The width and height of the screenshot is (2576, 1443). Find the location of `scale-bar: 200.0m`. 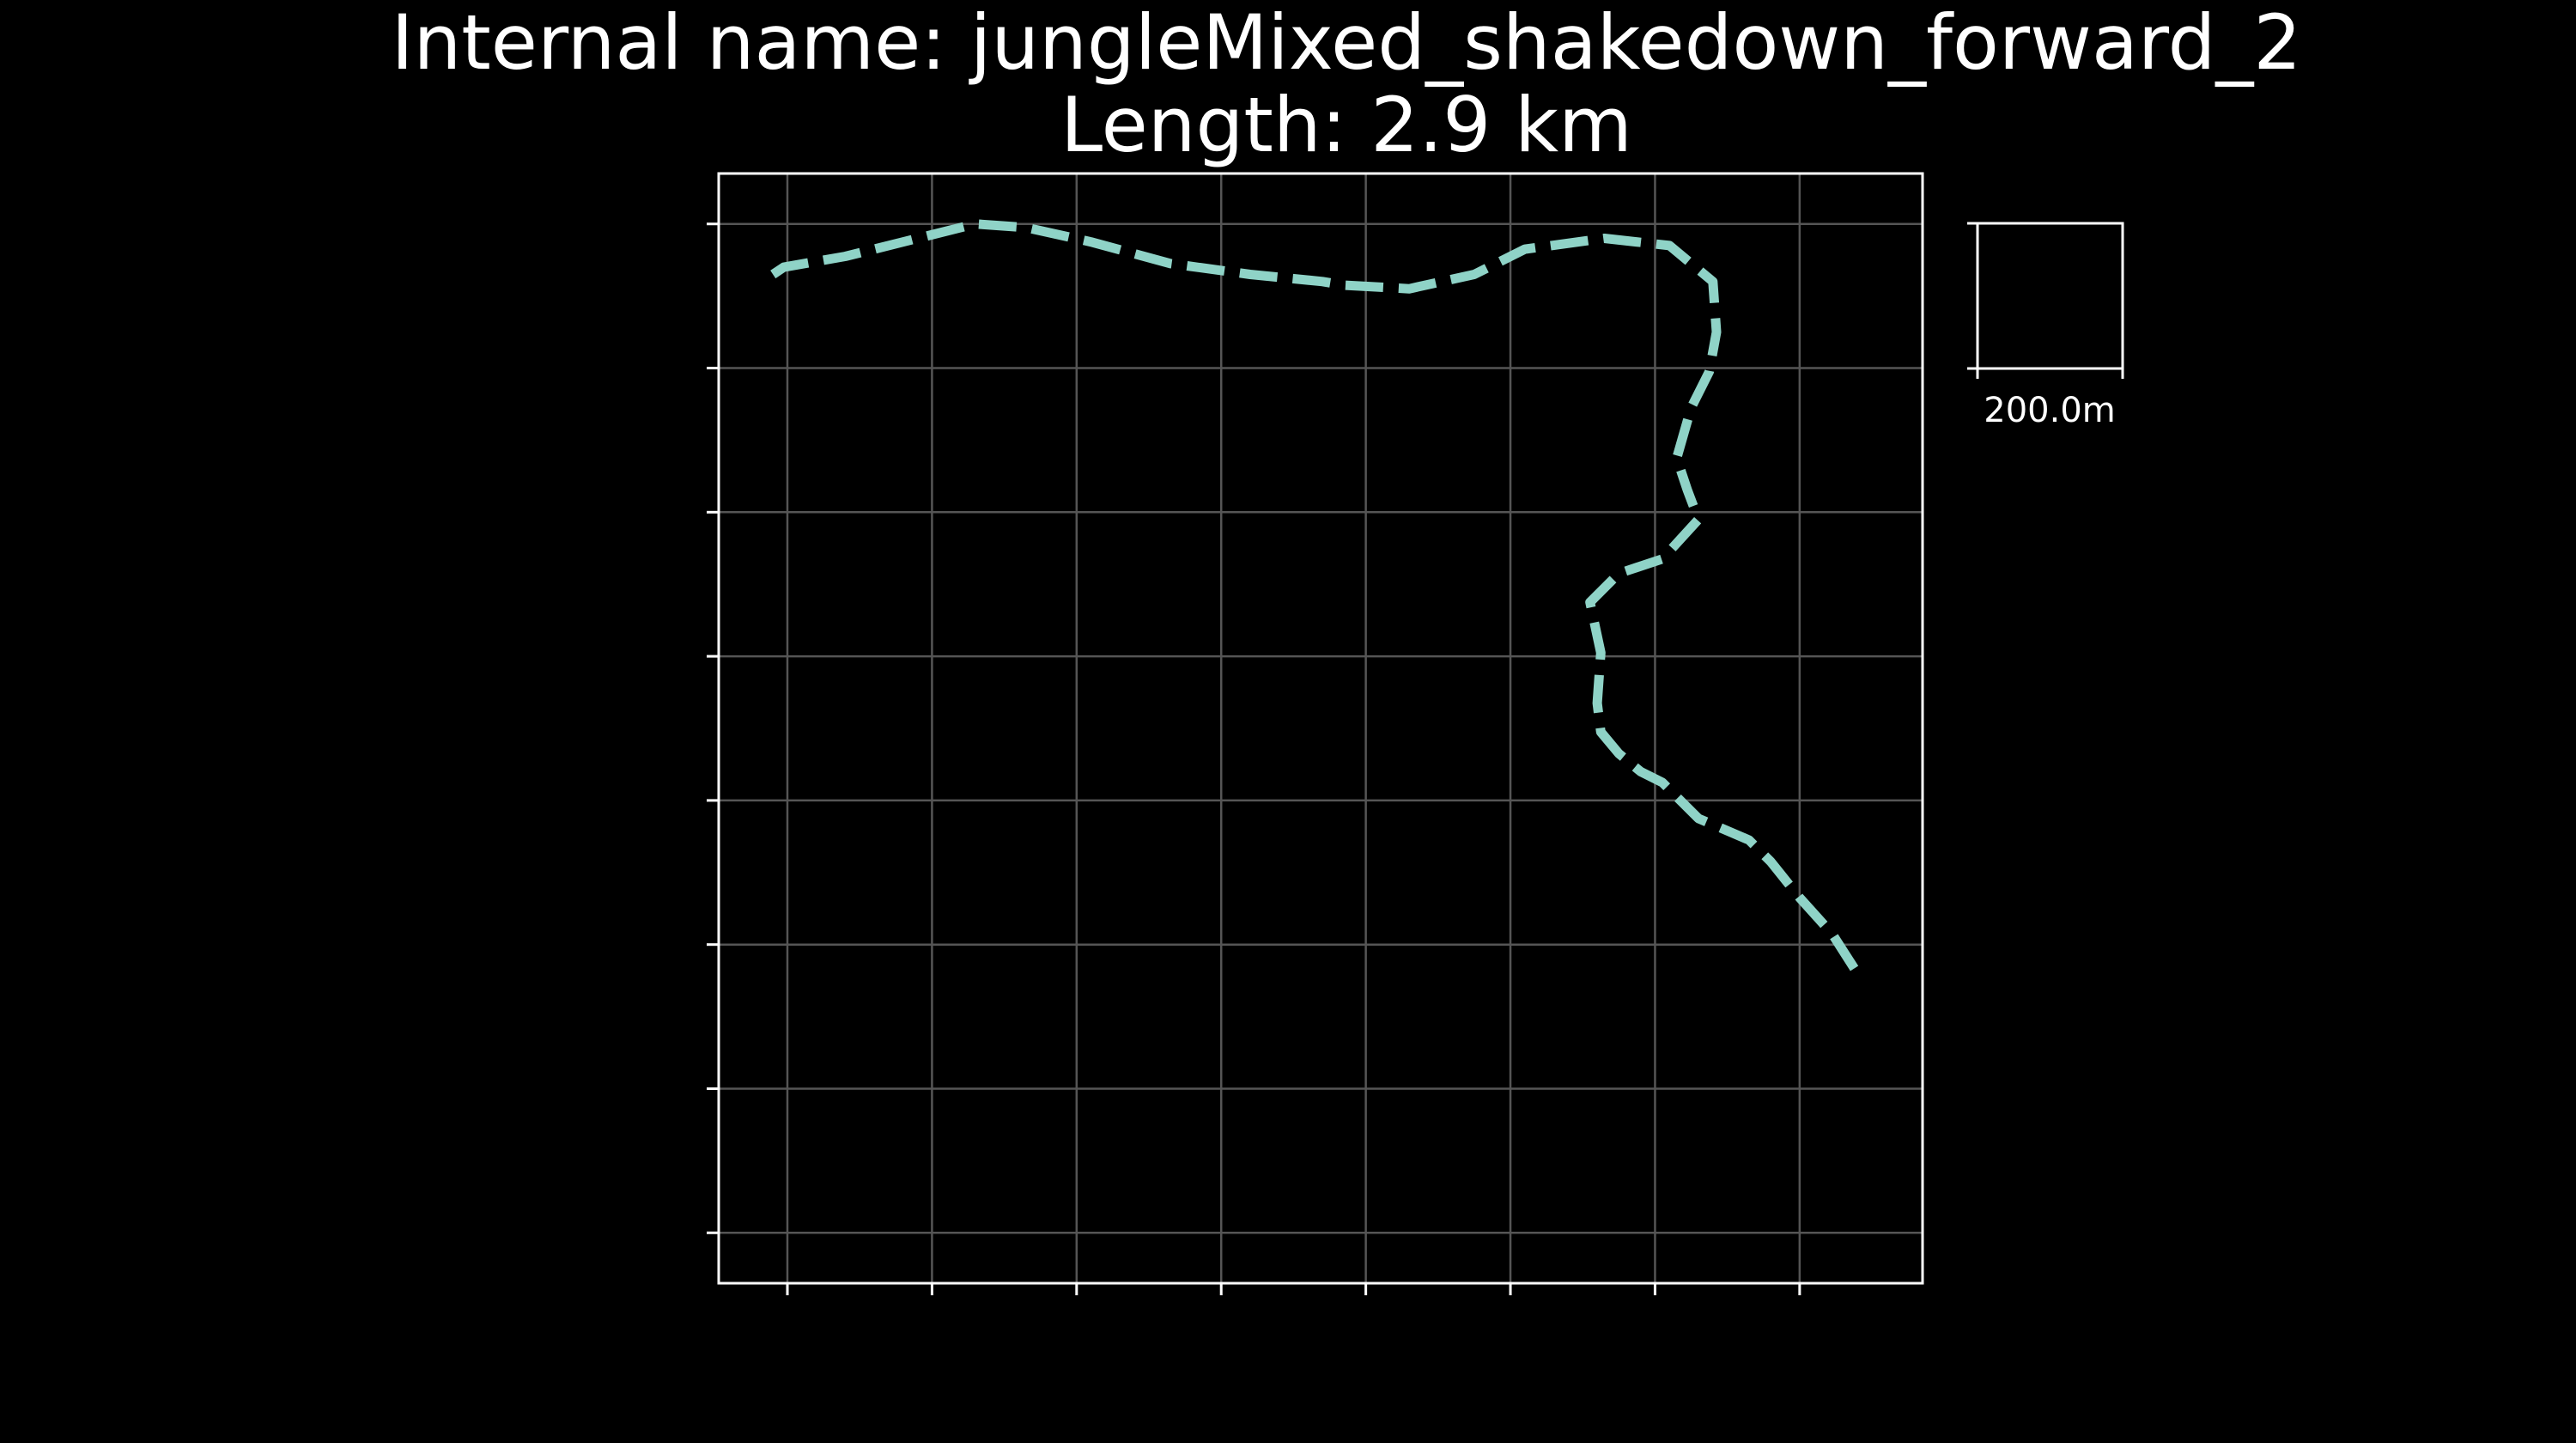

scale-bar: 200.0m is located at coordinates (2046, 326).